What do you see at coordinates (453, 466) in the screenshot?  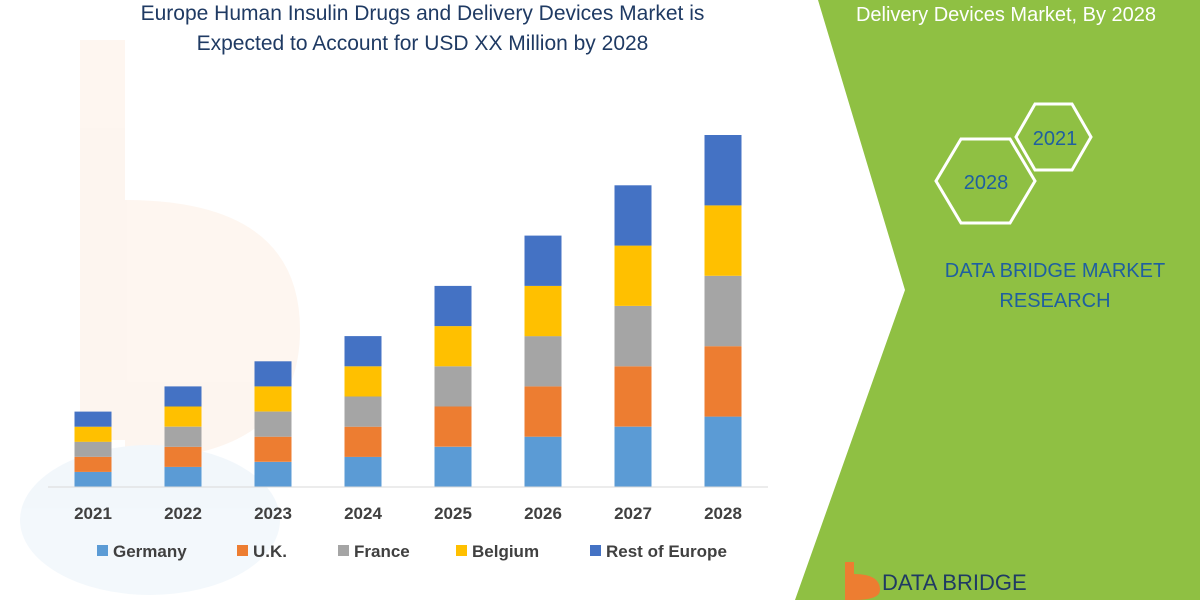 I see `bar-2025-germany` at bounding box center [453, 466].